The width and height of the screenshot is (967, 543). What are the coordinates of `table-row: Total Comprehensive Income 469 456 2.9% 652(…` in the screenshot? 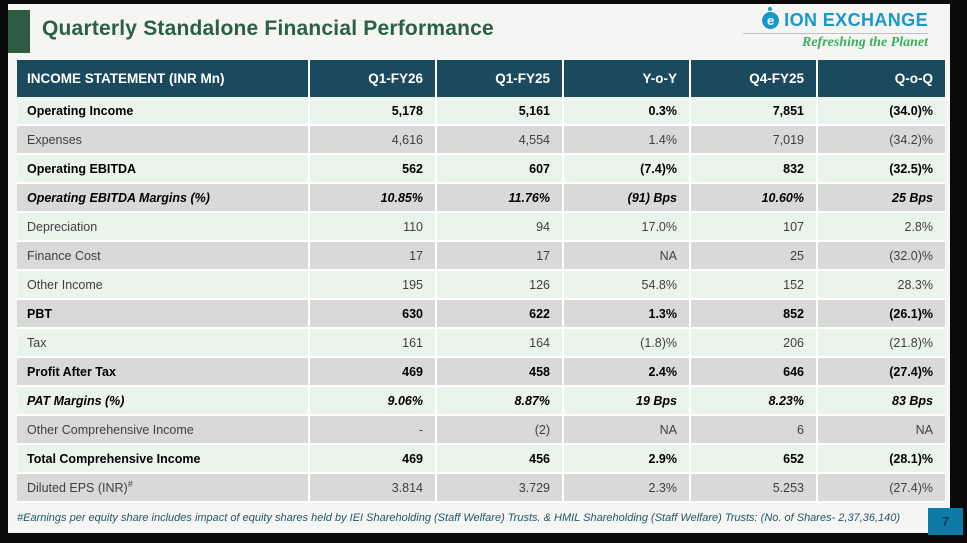 It's located at (481, 459).